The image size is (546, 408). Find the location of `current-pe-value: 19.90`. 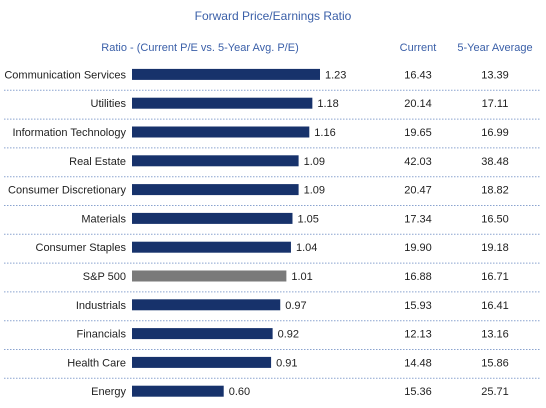

current-pe-value: 19.90 is located at coordinates (418, 248).